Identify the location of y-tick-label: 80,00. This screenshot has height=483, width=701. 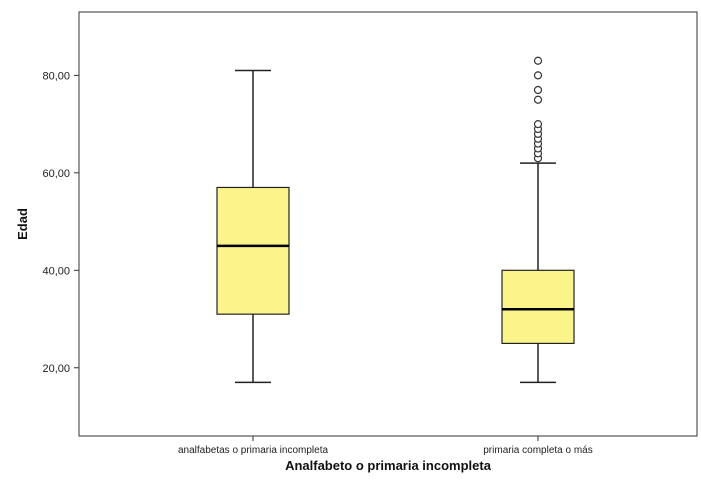
(56, 76).